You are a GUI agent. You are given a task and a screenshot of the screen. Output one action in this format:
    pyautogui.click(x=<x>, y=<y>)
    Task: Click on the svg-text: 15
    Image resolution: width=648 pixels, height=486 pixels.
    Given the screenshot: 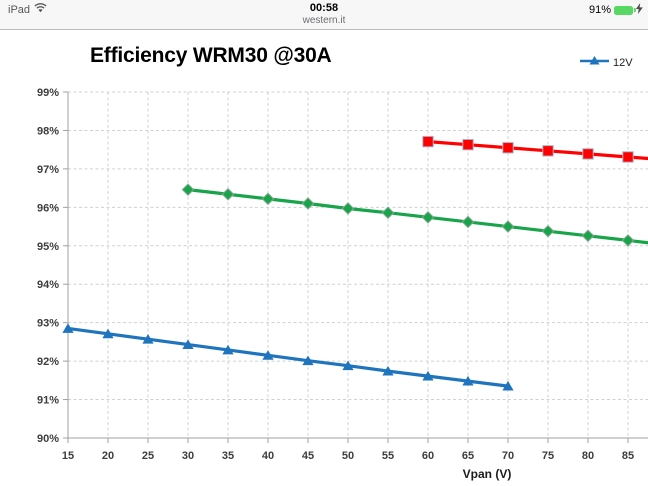 What is the action you would take?
    pyautogui.click(x=68, y=456)
    